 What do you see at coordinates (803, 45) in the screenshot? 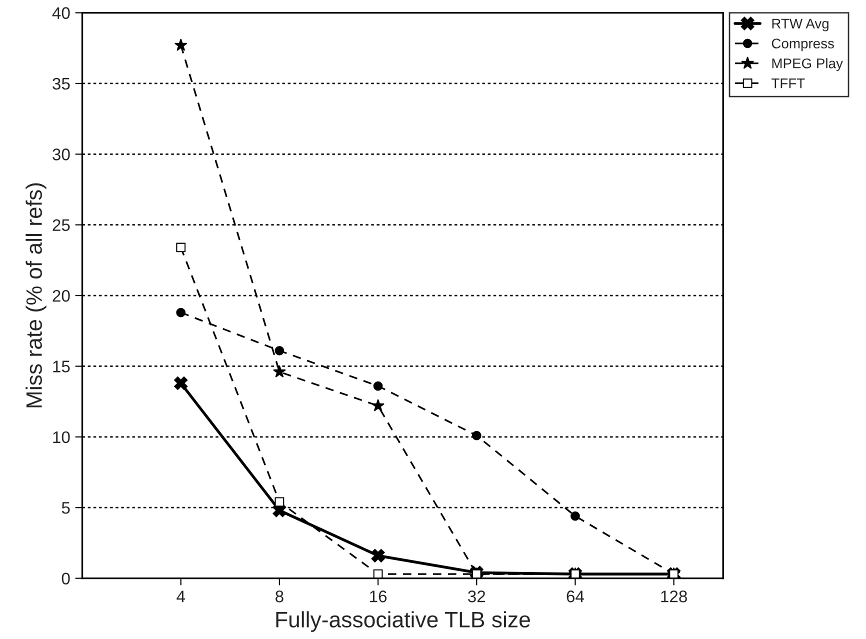
I see `legend-label: Compress` at bounding box center [803, 45].